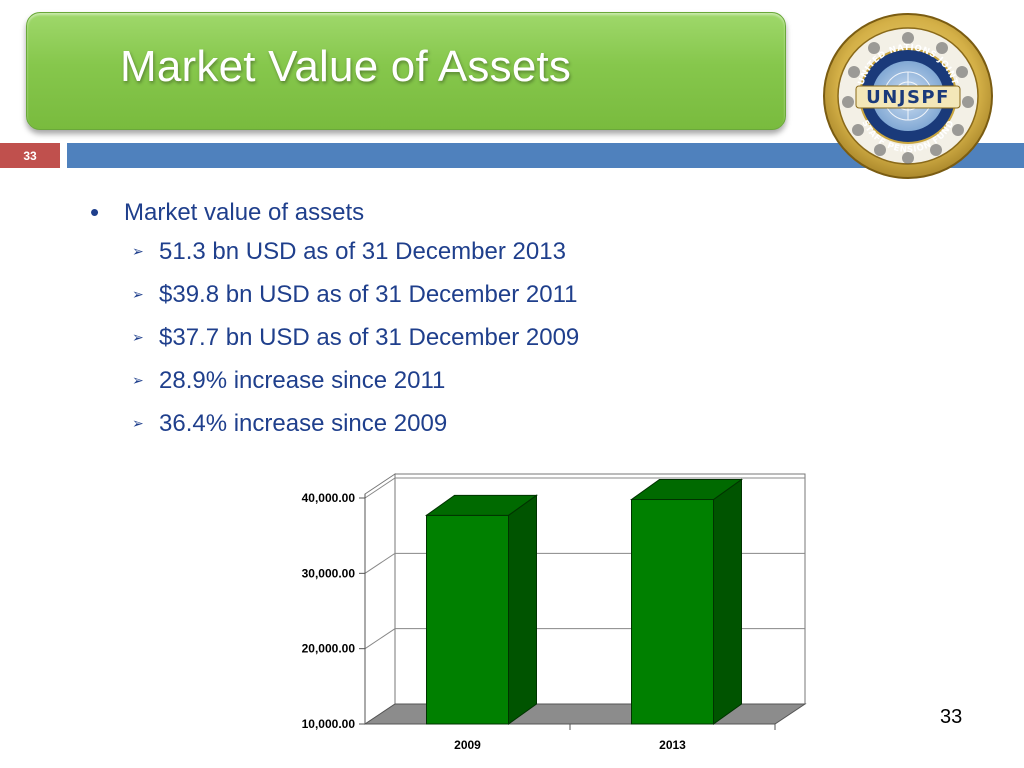 The height and width of the screenshot is (768, 1024). What do you see at coordinates (362, 251) in the screenshot?
I see `sub-bullet-text: 51.3 bn USD as of 31 December 2013` at bounding box center [362, 251].